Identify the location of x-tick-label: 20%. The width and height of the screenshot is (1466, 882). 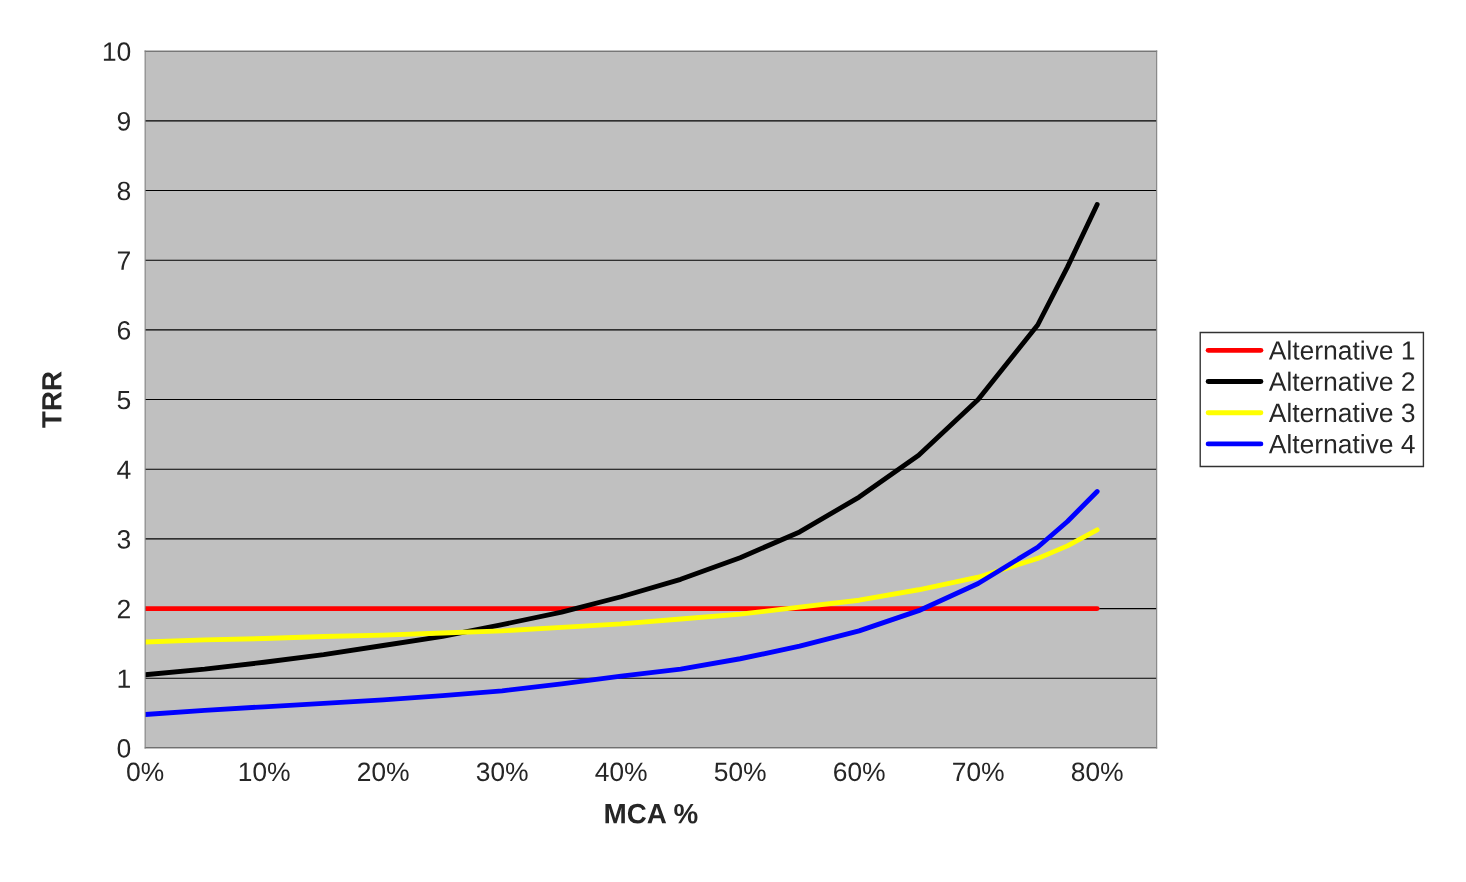
(383, 772).